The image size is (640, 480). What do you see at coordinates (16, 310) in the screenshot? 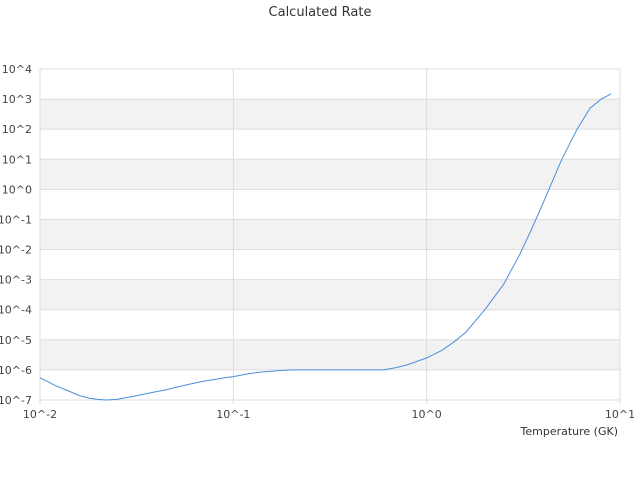
I see `y-tick-label: 10^-4` at bounding box center [16, 310].